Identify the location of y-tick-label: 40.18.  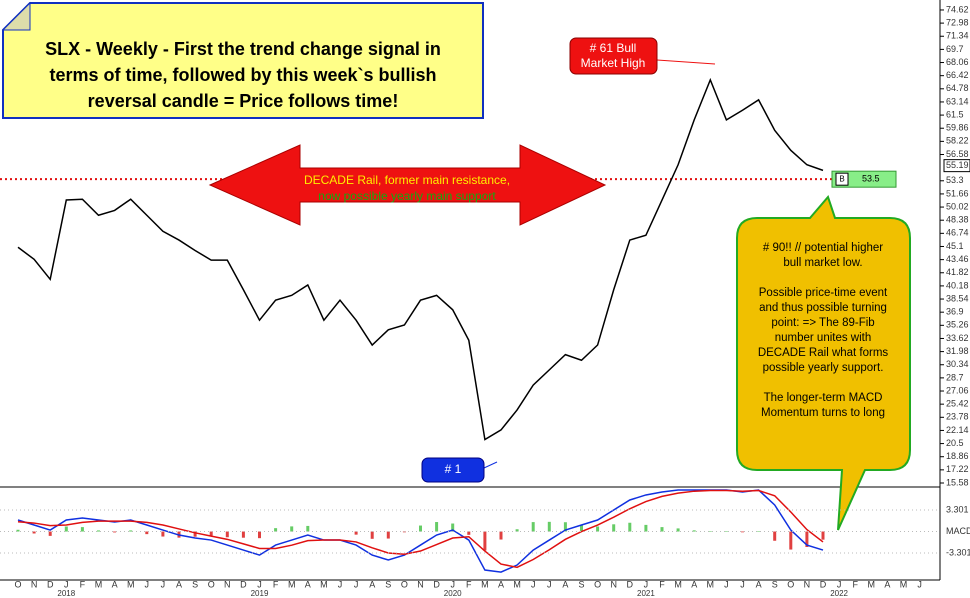
(957, 285).